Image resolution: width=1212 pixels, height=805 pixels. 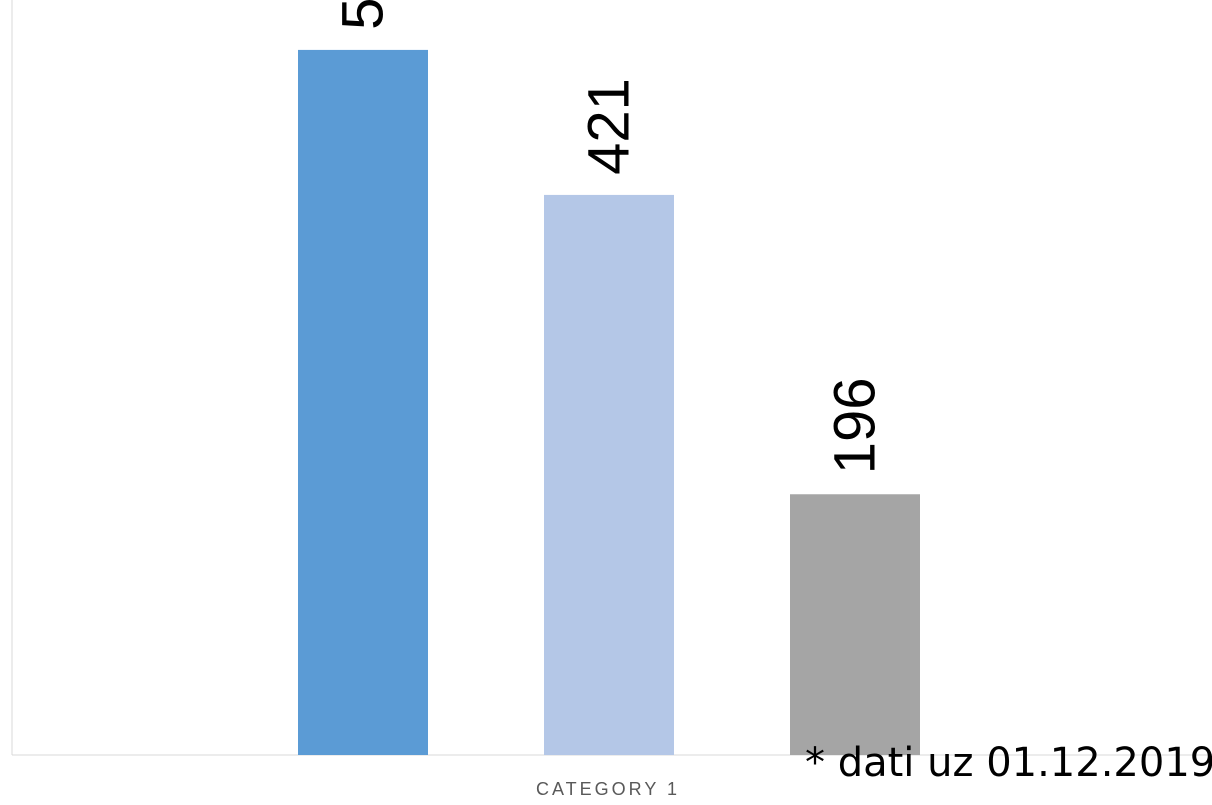 I want to click on bar-3-value-label: 196, so click(x=855, y=425).